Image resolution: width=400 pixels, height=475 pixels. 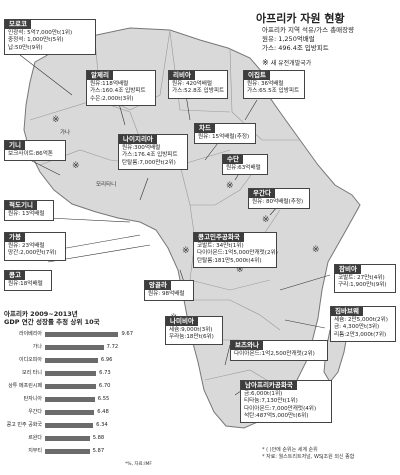 I want to click on resource-line: 가스:176.4조 입방피트, so click(x=150, y=155).